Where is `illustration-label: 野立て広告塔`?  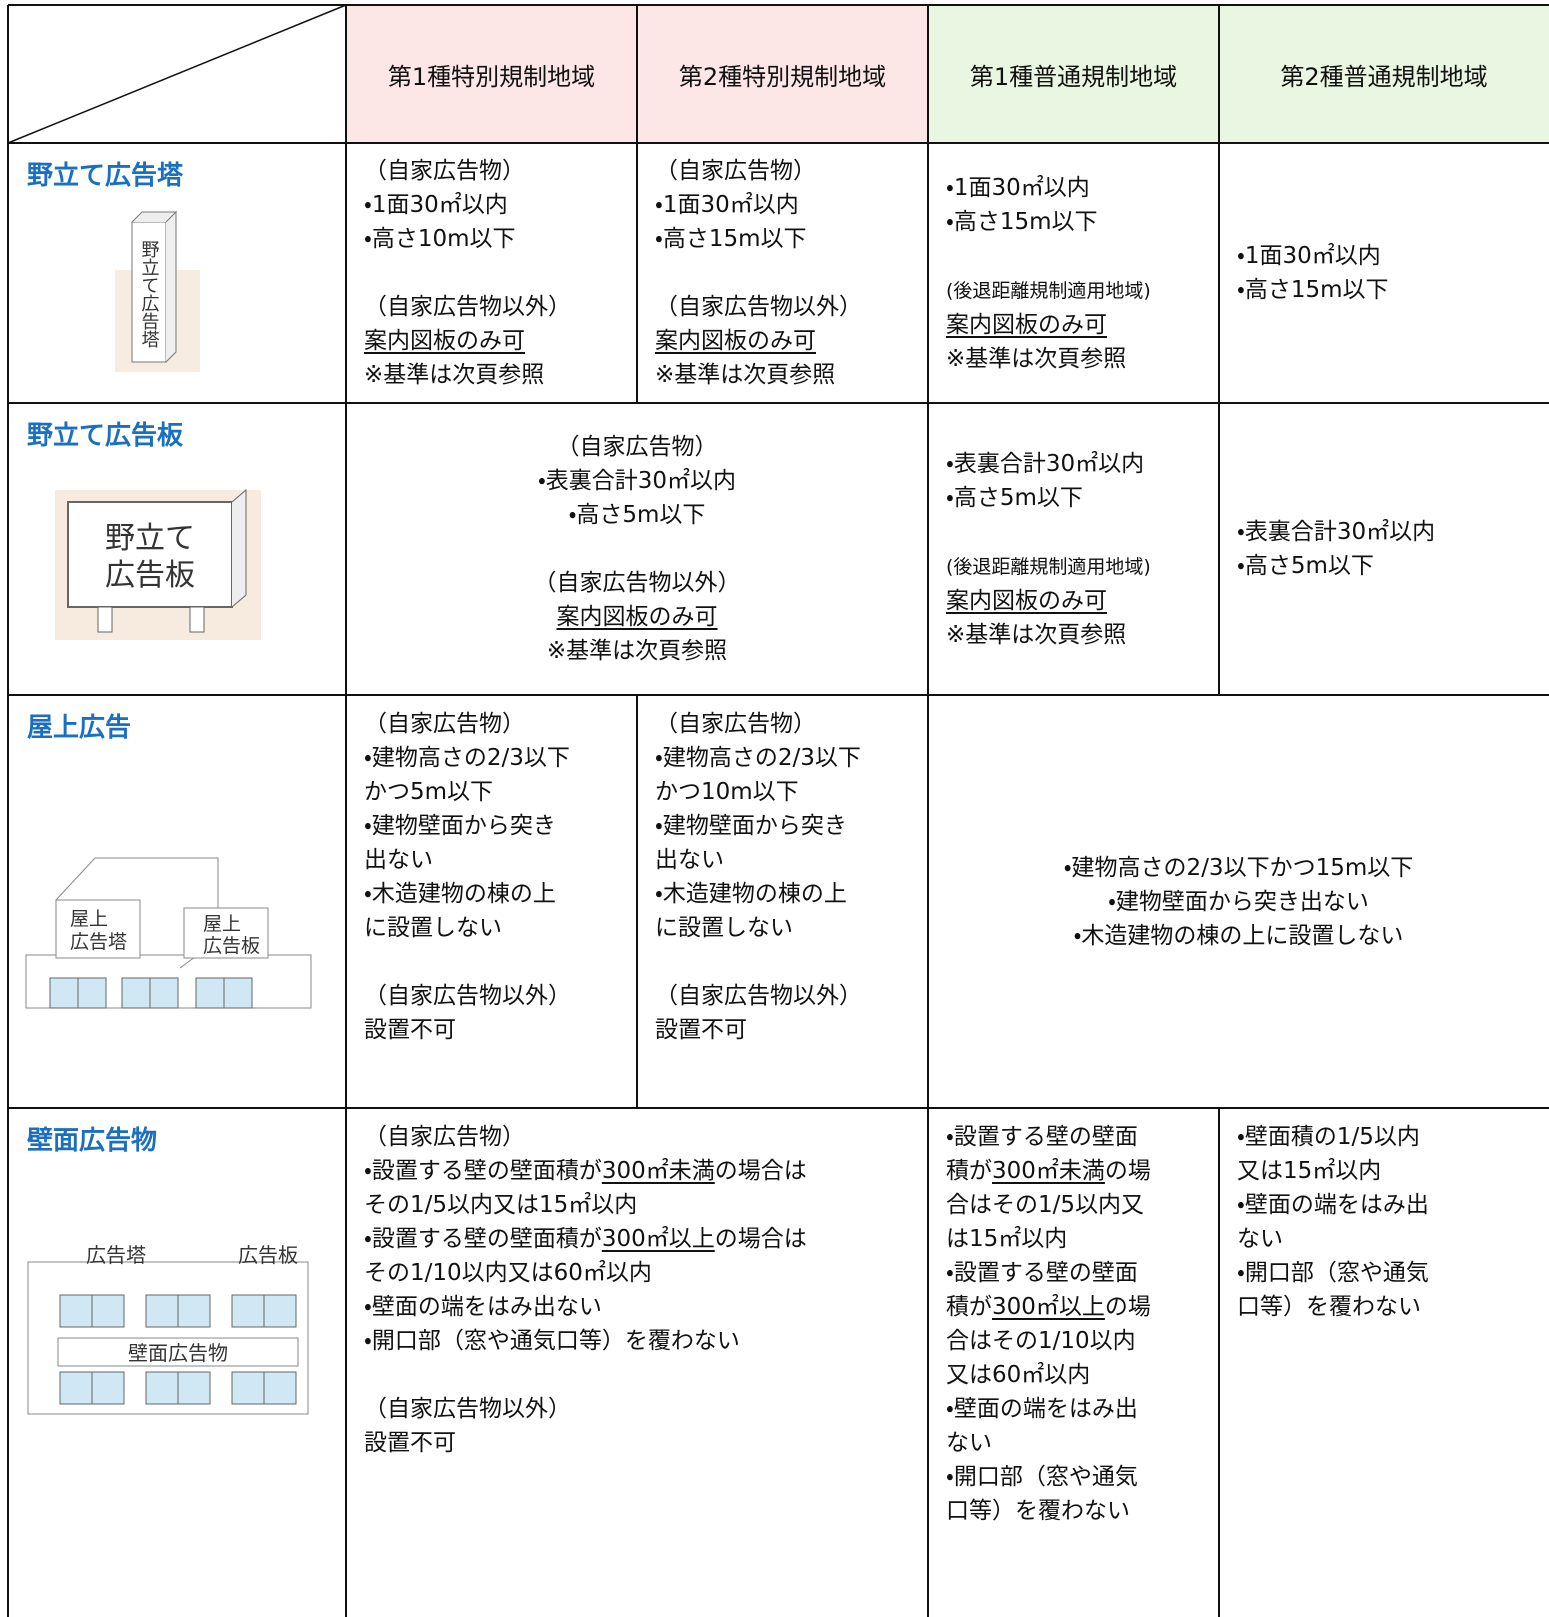 illustration-label: 野立て広告塔 is located at coordinates (149, 294).